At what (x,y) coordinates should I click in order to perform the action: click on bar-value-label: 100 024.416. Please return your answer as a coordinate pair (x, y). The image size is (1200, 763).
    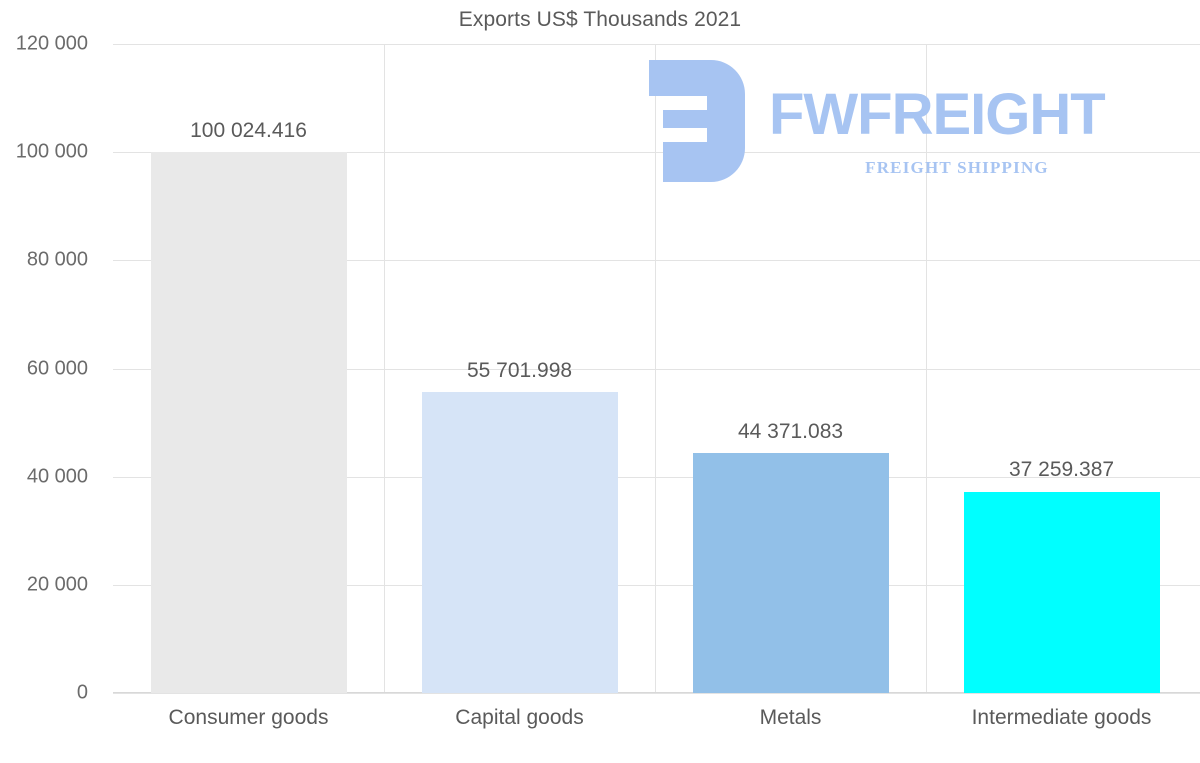
    Looking at the image, I should click on (248, 131).